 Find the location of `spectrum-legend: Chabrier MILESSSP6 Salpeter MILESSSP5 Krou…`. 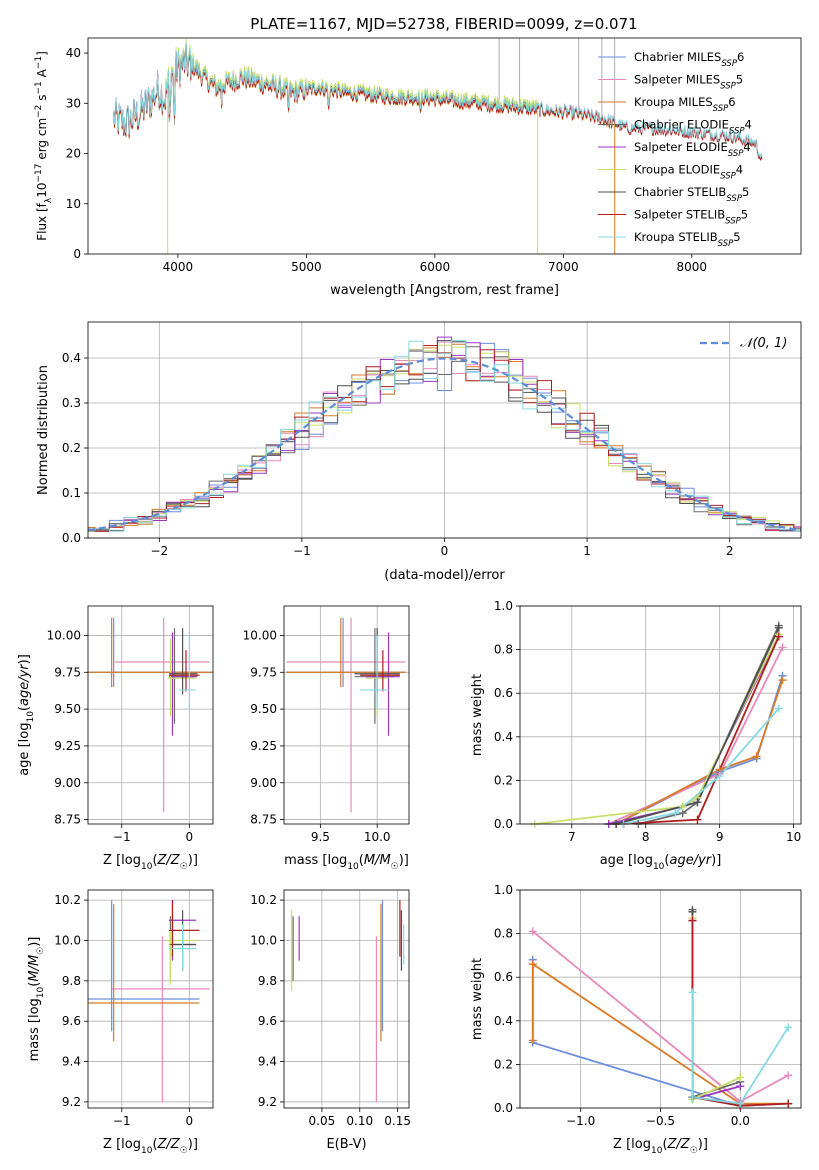

spectrum-legend: Chabrier MILESSSP6 Salpeter MILESSSP5 Krou… is located at coordinates (675, 149).